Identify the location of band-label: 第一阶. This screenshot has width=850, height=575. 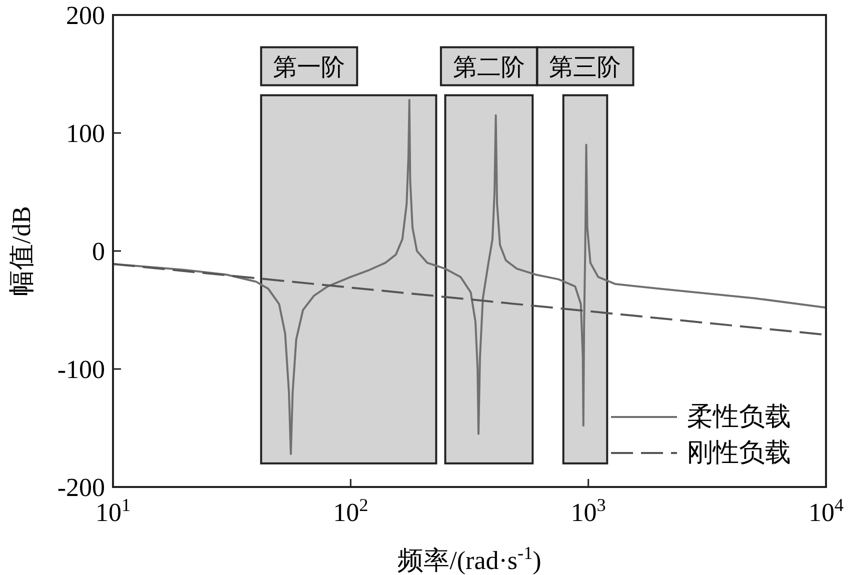
(309, 68).